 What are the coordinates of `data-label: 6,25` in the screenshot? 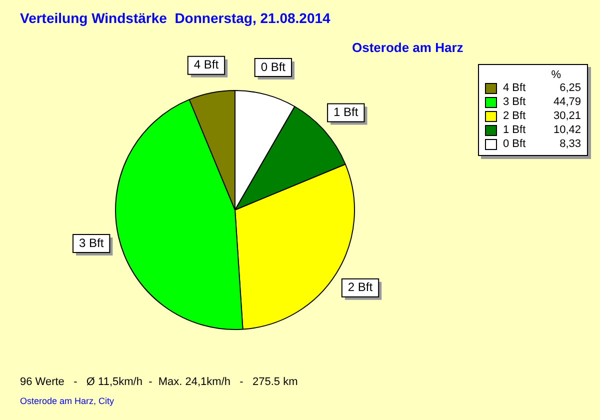 It's located at (570, 88).